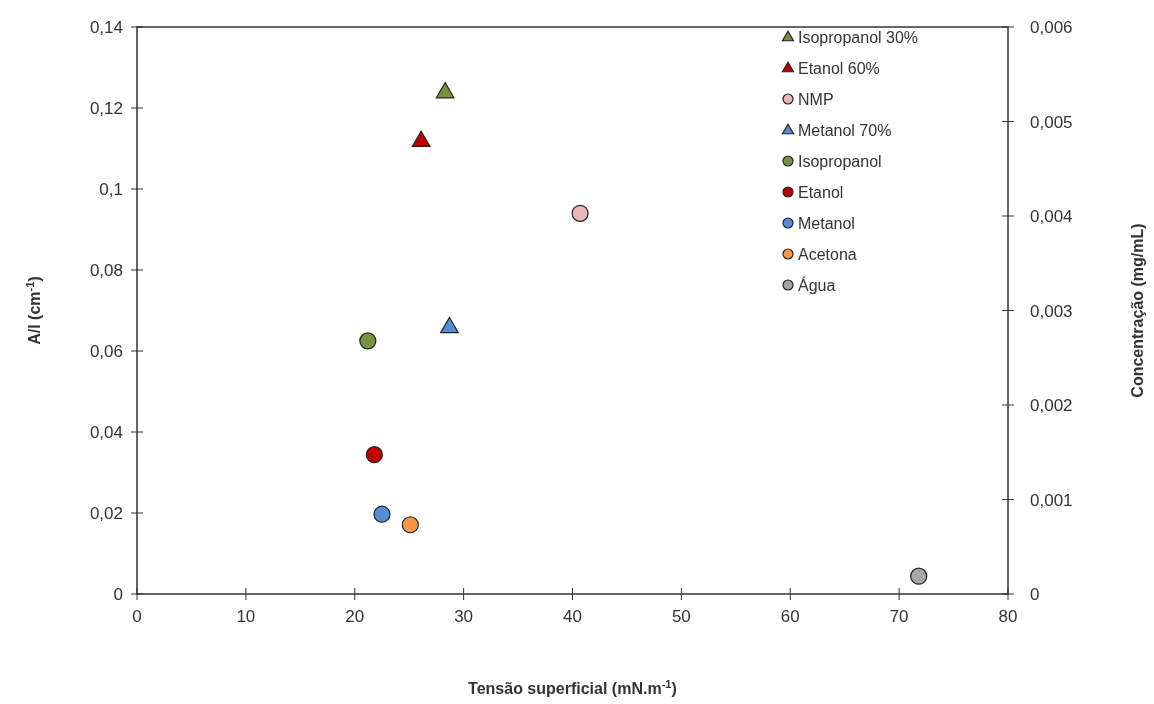 This screenshot has width=1154, height=704. Describe the element at coordinates (1051, 311) in the screenshot. I see `y2-tick-label: 0,003` at that location.